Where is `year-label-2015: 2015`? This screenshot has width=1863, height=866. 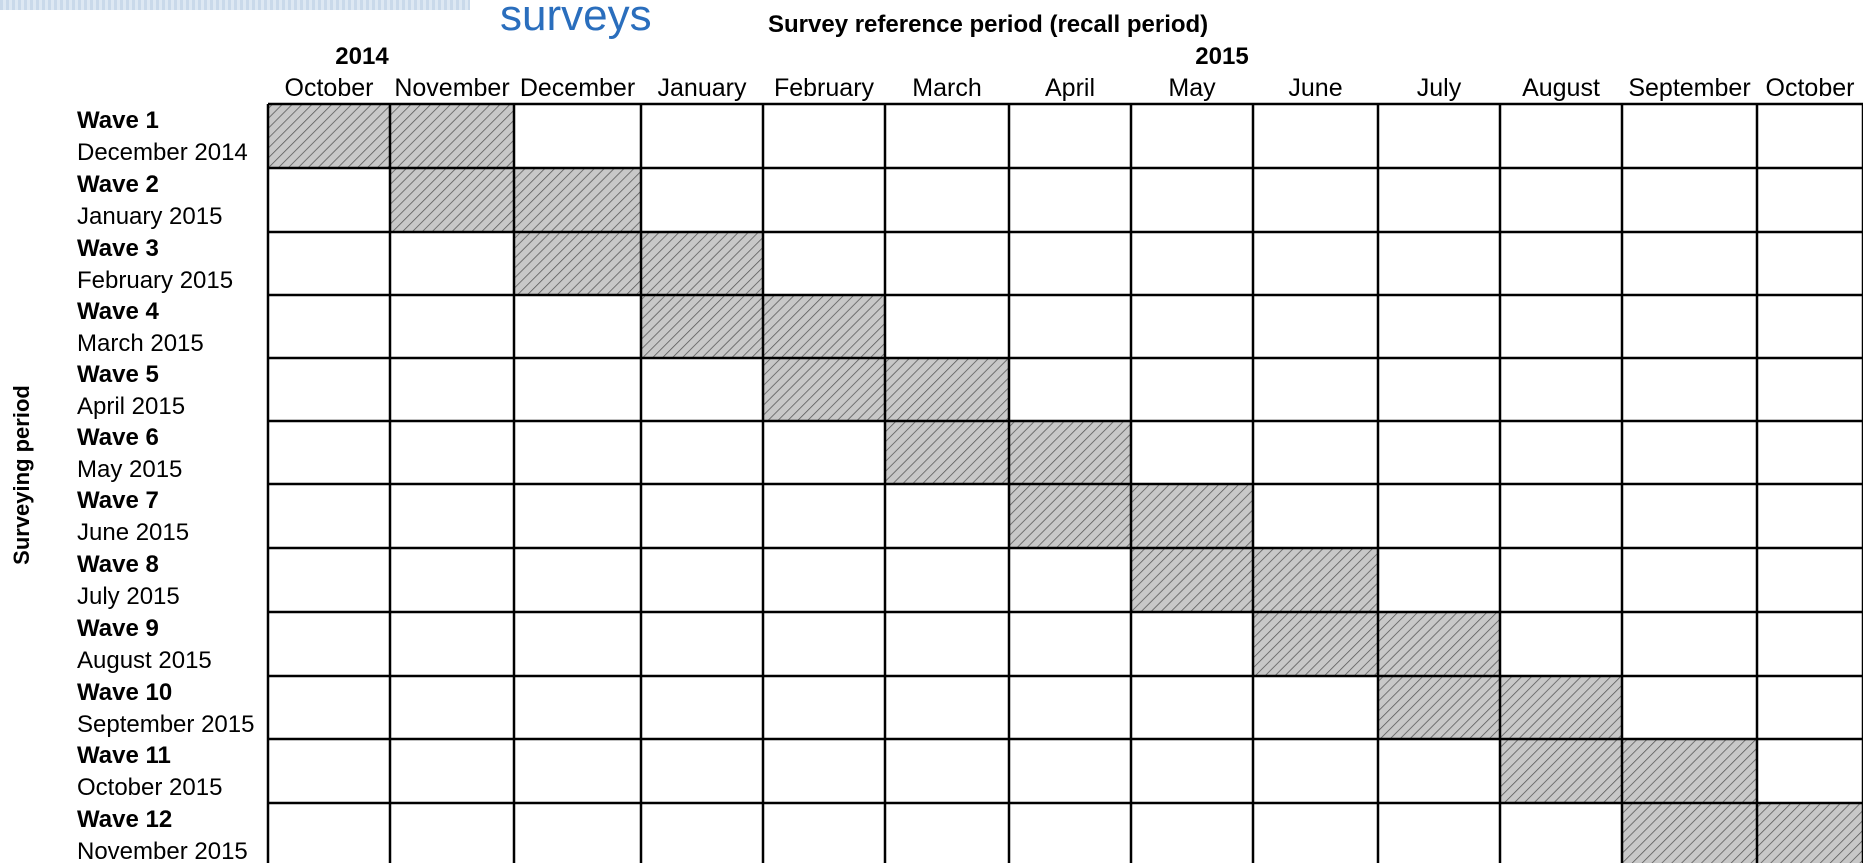 year-label-2015: 2015 is located at coordinates (1222, 56).